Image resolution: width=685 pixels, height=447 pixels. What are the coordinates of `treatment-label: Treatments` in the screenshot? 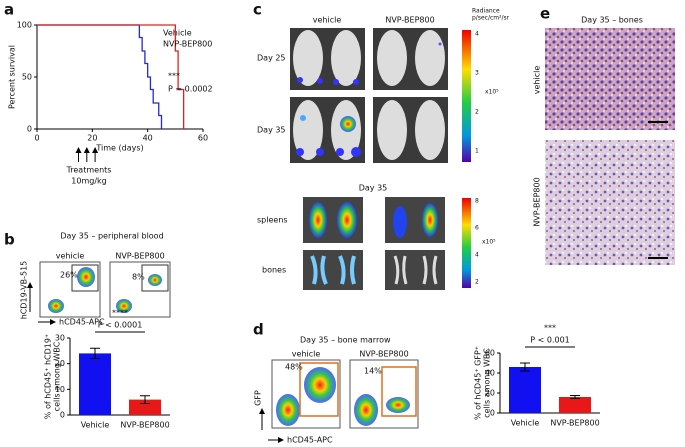 It's located at (89, 170).